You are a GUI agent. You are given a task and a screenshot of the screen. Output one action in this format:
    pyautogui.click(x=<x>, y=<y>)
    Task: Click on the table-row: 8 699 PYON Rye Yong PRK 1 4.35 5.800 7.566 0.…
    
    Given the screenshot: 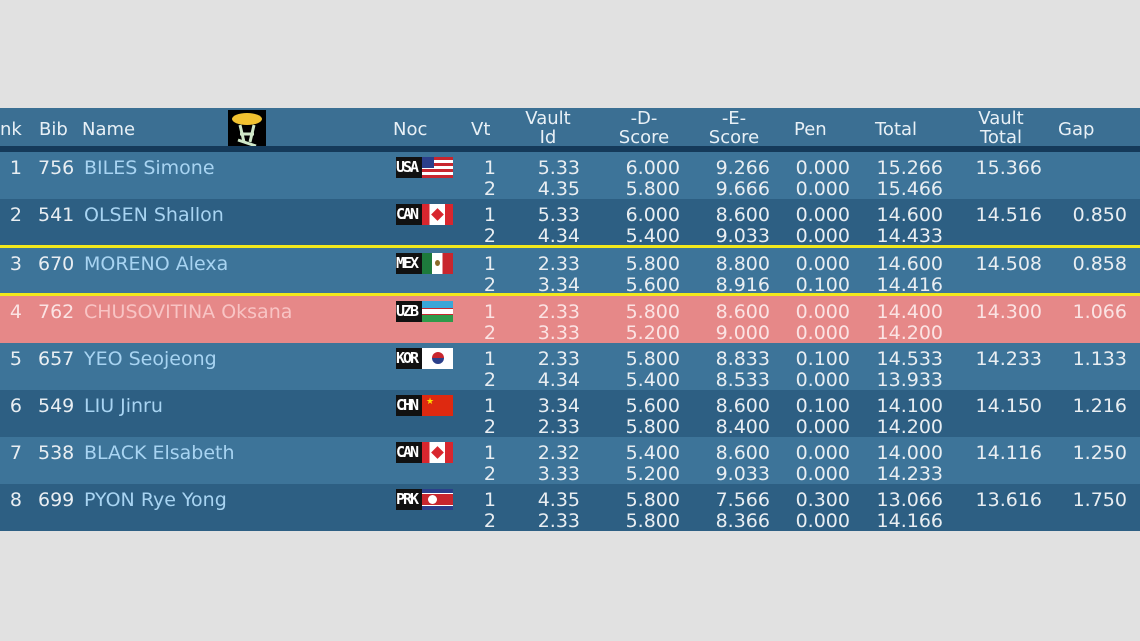 What is the action you would take?
    pyautogui.click(x=570, y=508)
    